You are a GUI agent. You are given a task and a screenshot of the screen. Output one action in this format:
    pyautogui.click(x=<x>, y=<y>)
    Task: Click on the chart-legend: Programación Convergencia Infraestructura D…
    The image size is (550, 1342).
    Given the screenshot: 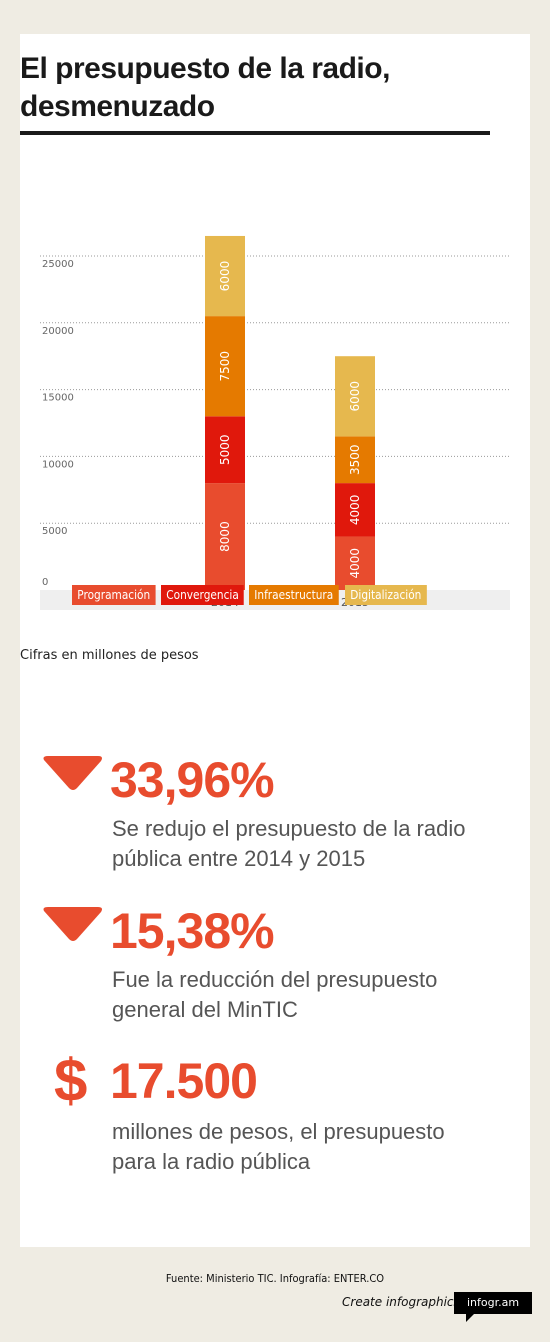 What is the action you would take?
    pyautogui.click(x=255, y=595)
    